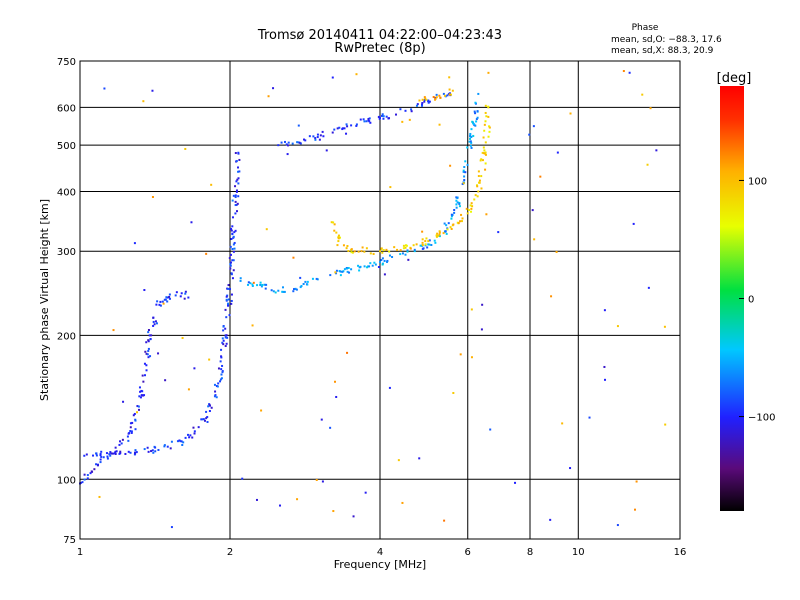  I want to click on y-tick-label: 500, so click(66, 146).